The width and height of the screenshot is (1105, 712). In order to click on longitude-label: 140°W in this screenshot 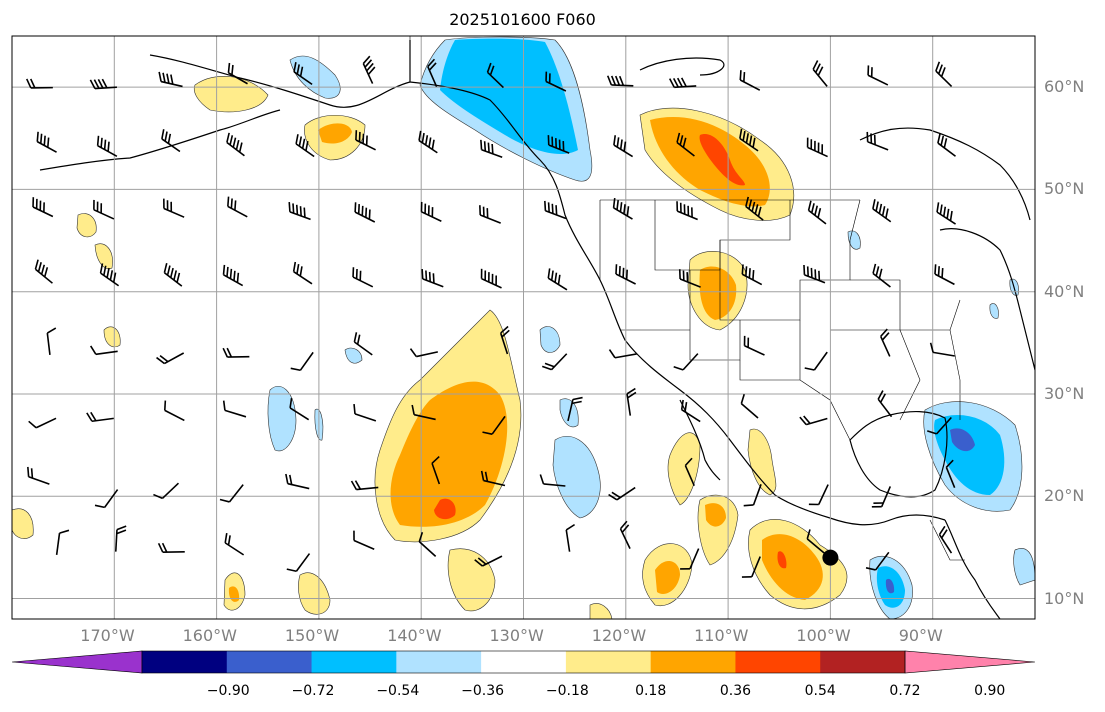, I will do `click(414, 635)`.